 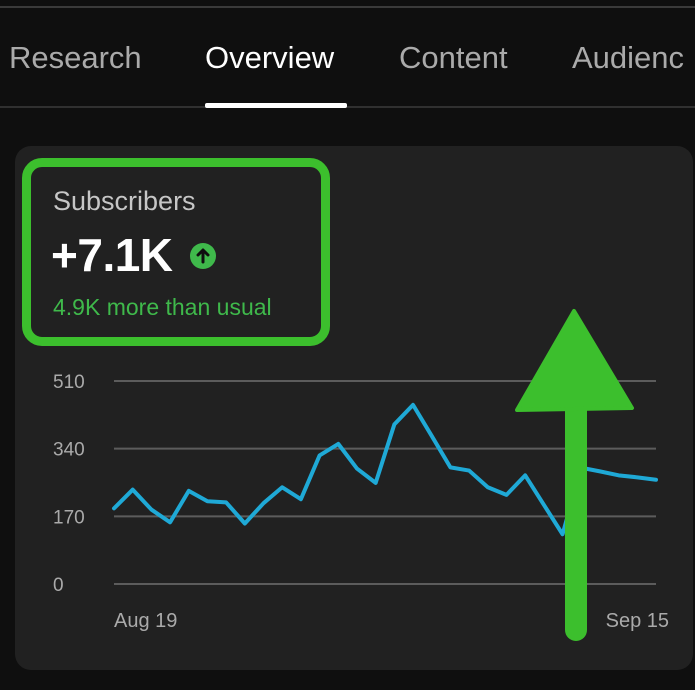 I want to click on metric-comparison: 4.9K more than usual, so click(x=162, y=307).